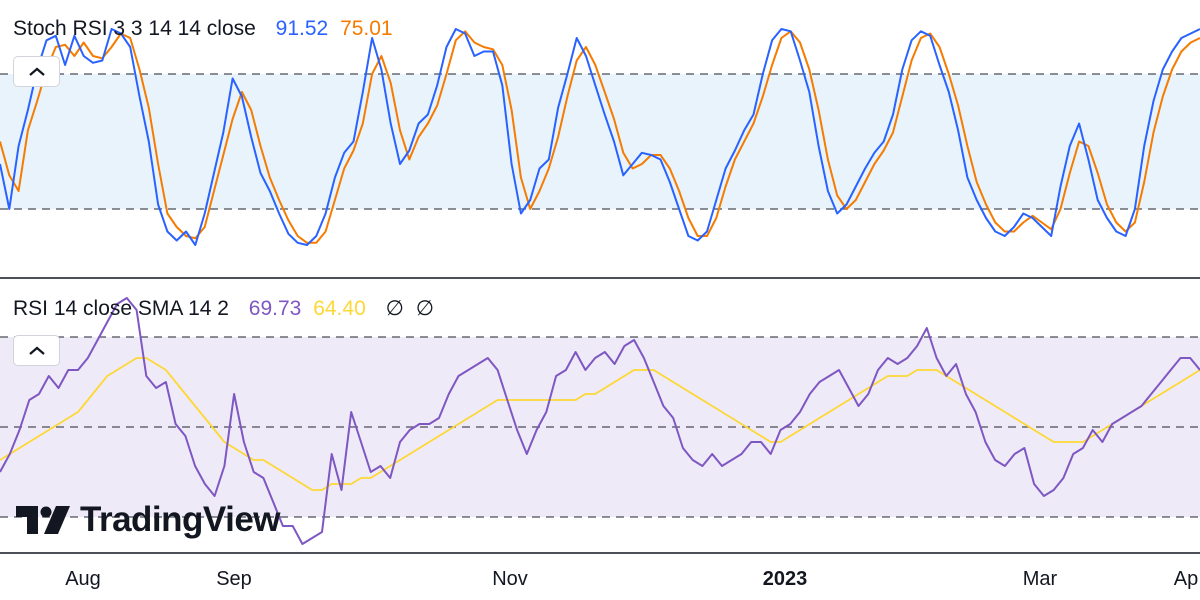 The width and height of the screenshot is (1200, 600). I want to click on time-axis-label: Aug, so click(83, 579).